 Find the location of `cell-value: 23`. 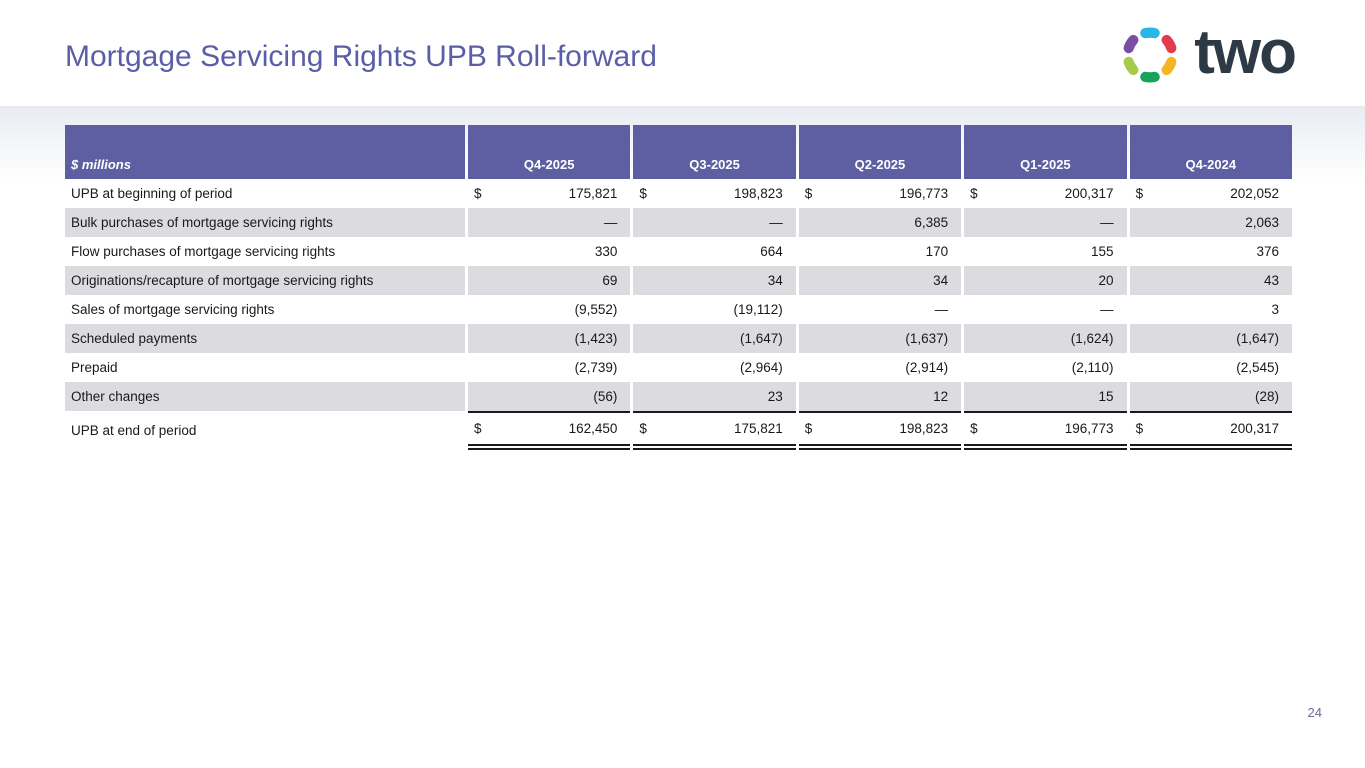

cell-value: 23 is located at coordinates (775, 396).